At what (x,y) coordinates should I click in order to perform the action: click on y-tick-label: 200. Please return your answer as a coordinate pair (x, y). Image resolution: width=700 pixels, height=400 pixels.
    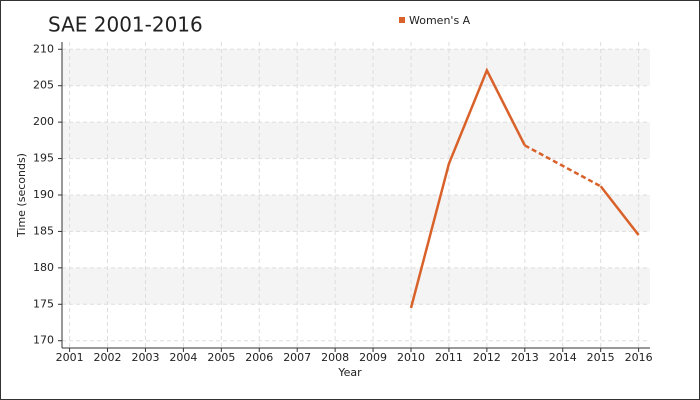
    Looking at the image, I should click on (43, 121).